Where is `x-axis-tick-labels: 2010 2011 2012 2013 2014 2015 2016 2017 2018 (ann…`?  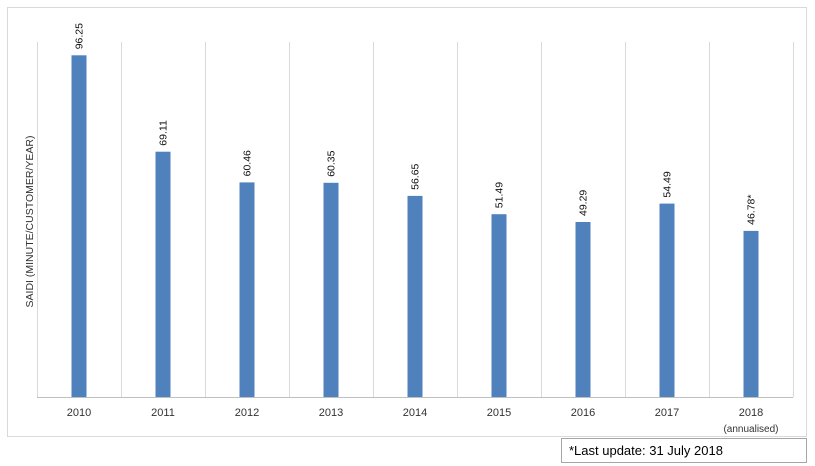
x-axis-tick-labels: 2010 2011 2012 2013 2014 2015 2016 2017 2018 (ann… is located at coordinates (423, 421).